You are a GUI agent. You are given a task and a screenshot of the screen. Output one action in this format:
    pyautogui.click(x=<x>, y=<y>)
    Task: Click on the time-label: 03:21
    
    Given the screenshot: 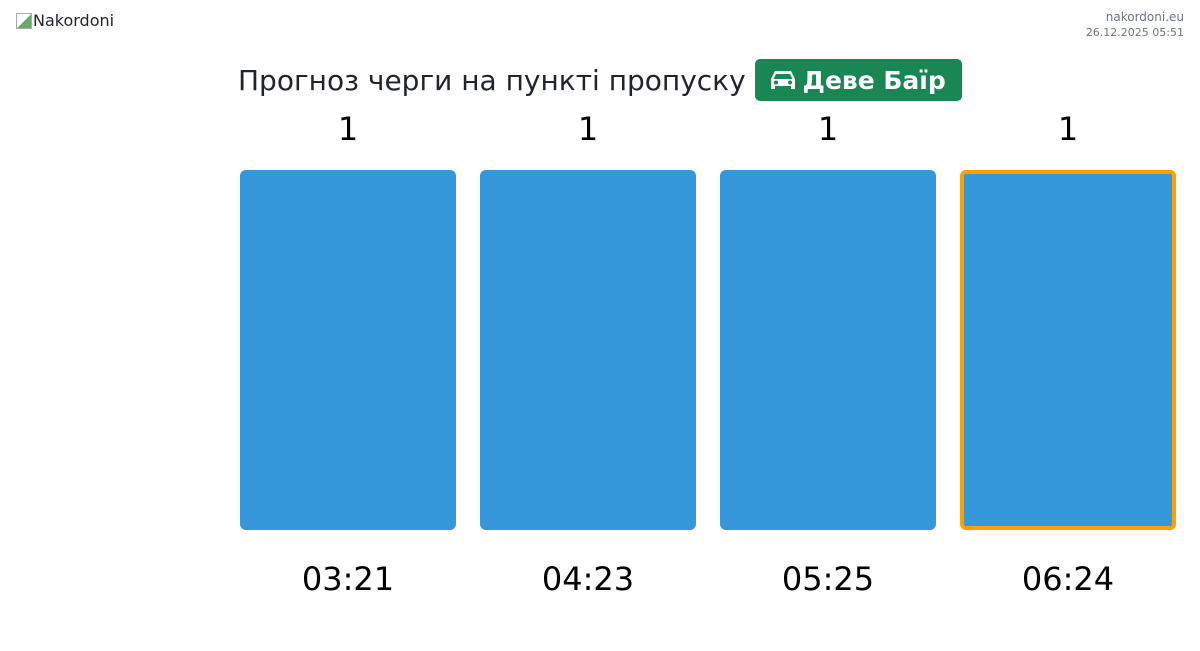 What is the action you would take?
    pyautogui.click(x=348, y=579)
    